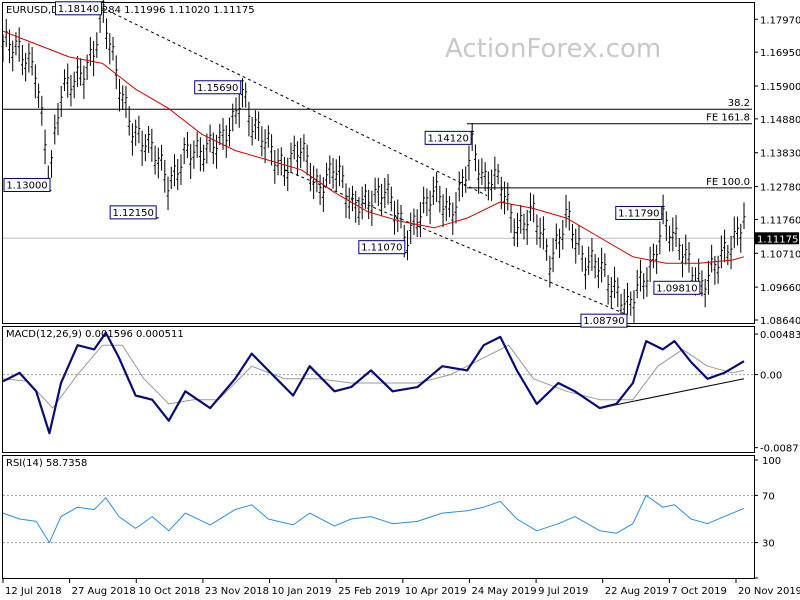 This screenshot has width=800, height=600. I want to click on rsi-pane-title: RSI(14) 58.7358, so click(46, 463).